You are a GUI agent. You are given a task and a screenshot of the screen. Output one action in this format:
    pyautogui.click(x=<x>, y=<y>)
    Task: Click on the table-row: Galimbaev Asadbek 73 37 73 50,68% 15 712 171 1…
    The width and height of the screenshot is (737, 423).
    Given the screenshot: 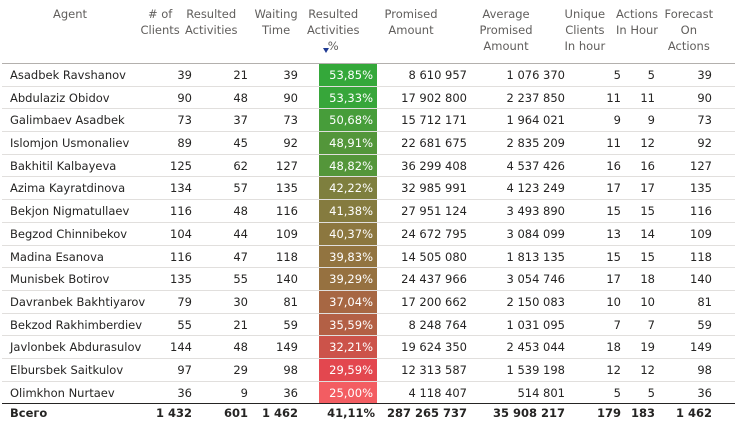 What is the action you would take?
    pyautogui.click(x=368, y=120)
    